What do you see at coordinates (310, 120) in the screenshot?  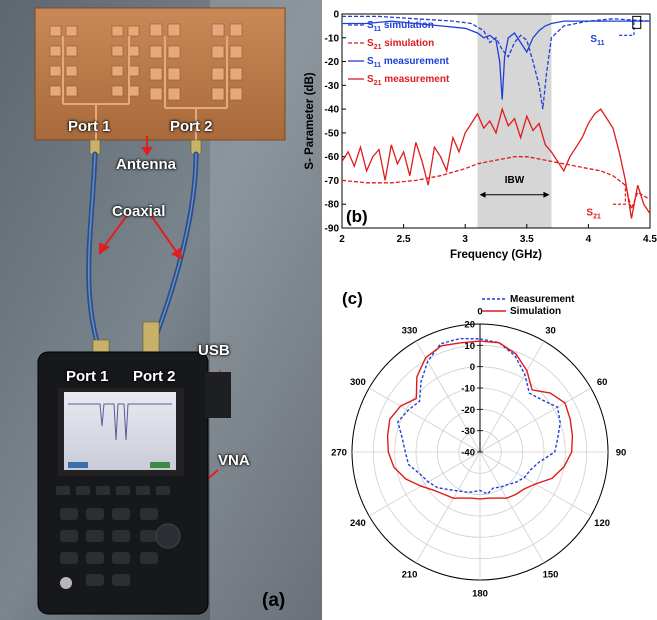 I see `y-axis-title: S- Parameter (dB)` at bounding box center [310, 120].